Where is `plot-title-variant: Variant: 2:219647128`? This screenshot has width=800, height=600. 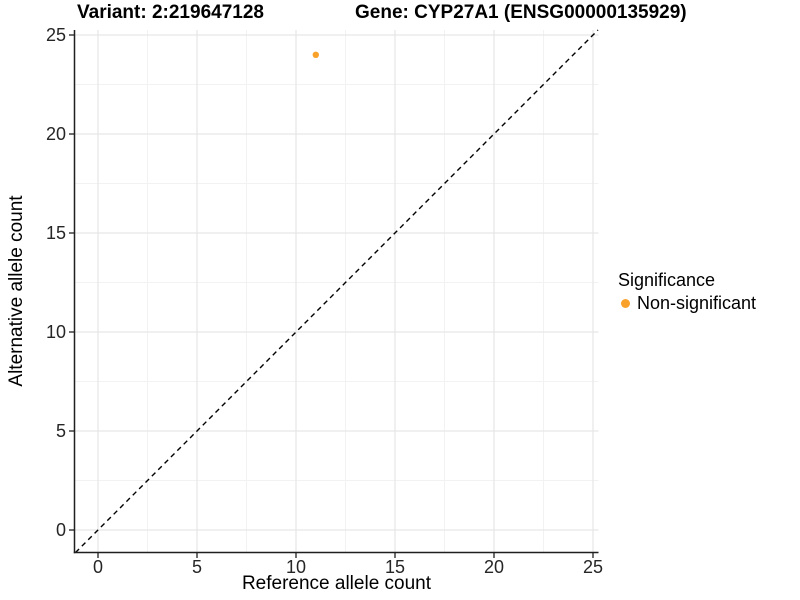 plot-title-variant: Variant: 2:219647128 is located at coordinates (170, 12).